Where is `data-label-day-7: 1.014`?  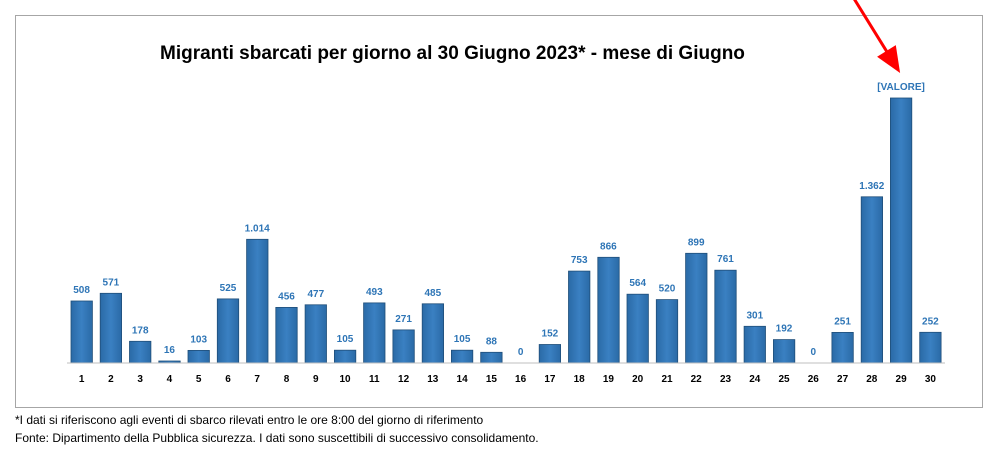
data-label-day-7: 1.014 is located at coordinates (257, 228).